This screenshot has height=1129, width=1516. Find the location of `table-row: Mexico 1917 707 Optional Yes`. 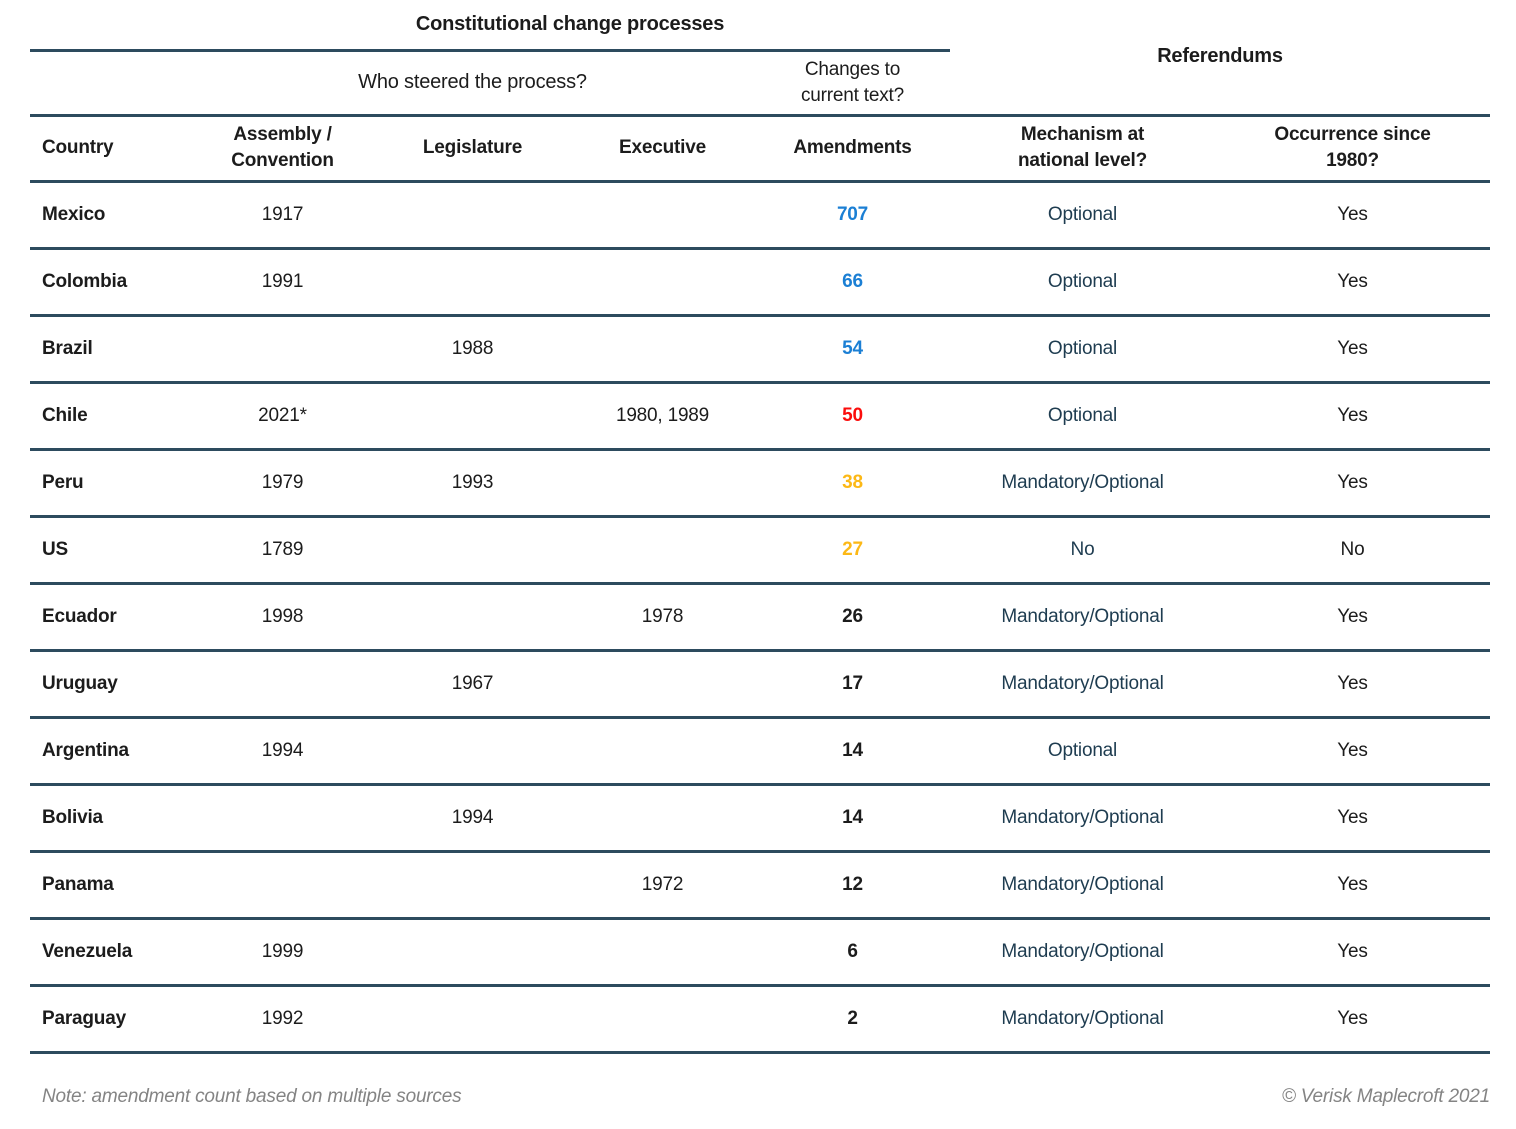

table-row: Mexico 1917 707 Optional Yes is located at coordinates (760, 215).